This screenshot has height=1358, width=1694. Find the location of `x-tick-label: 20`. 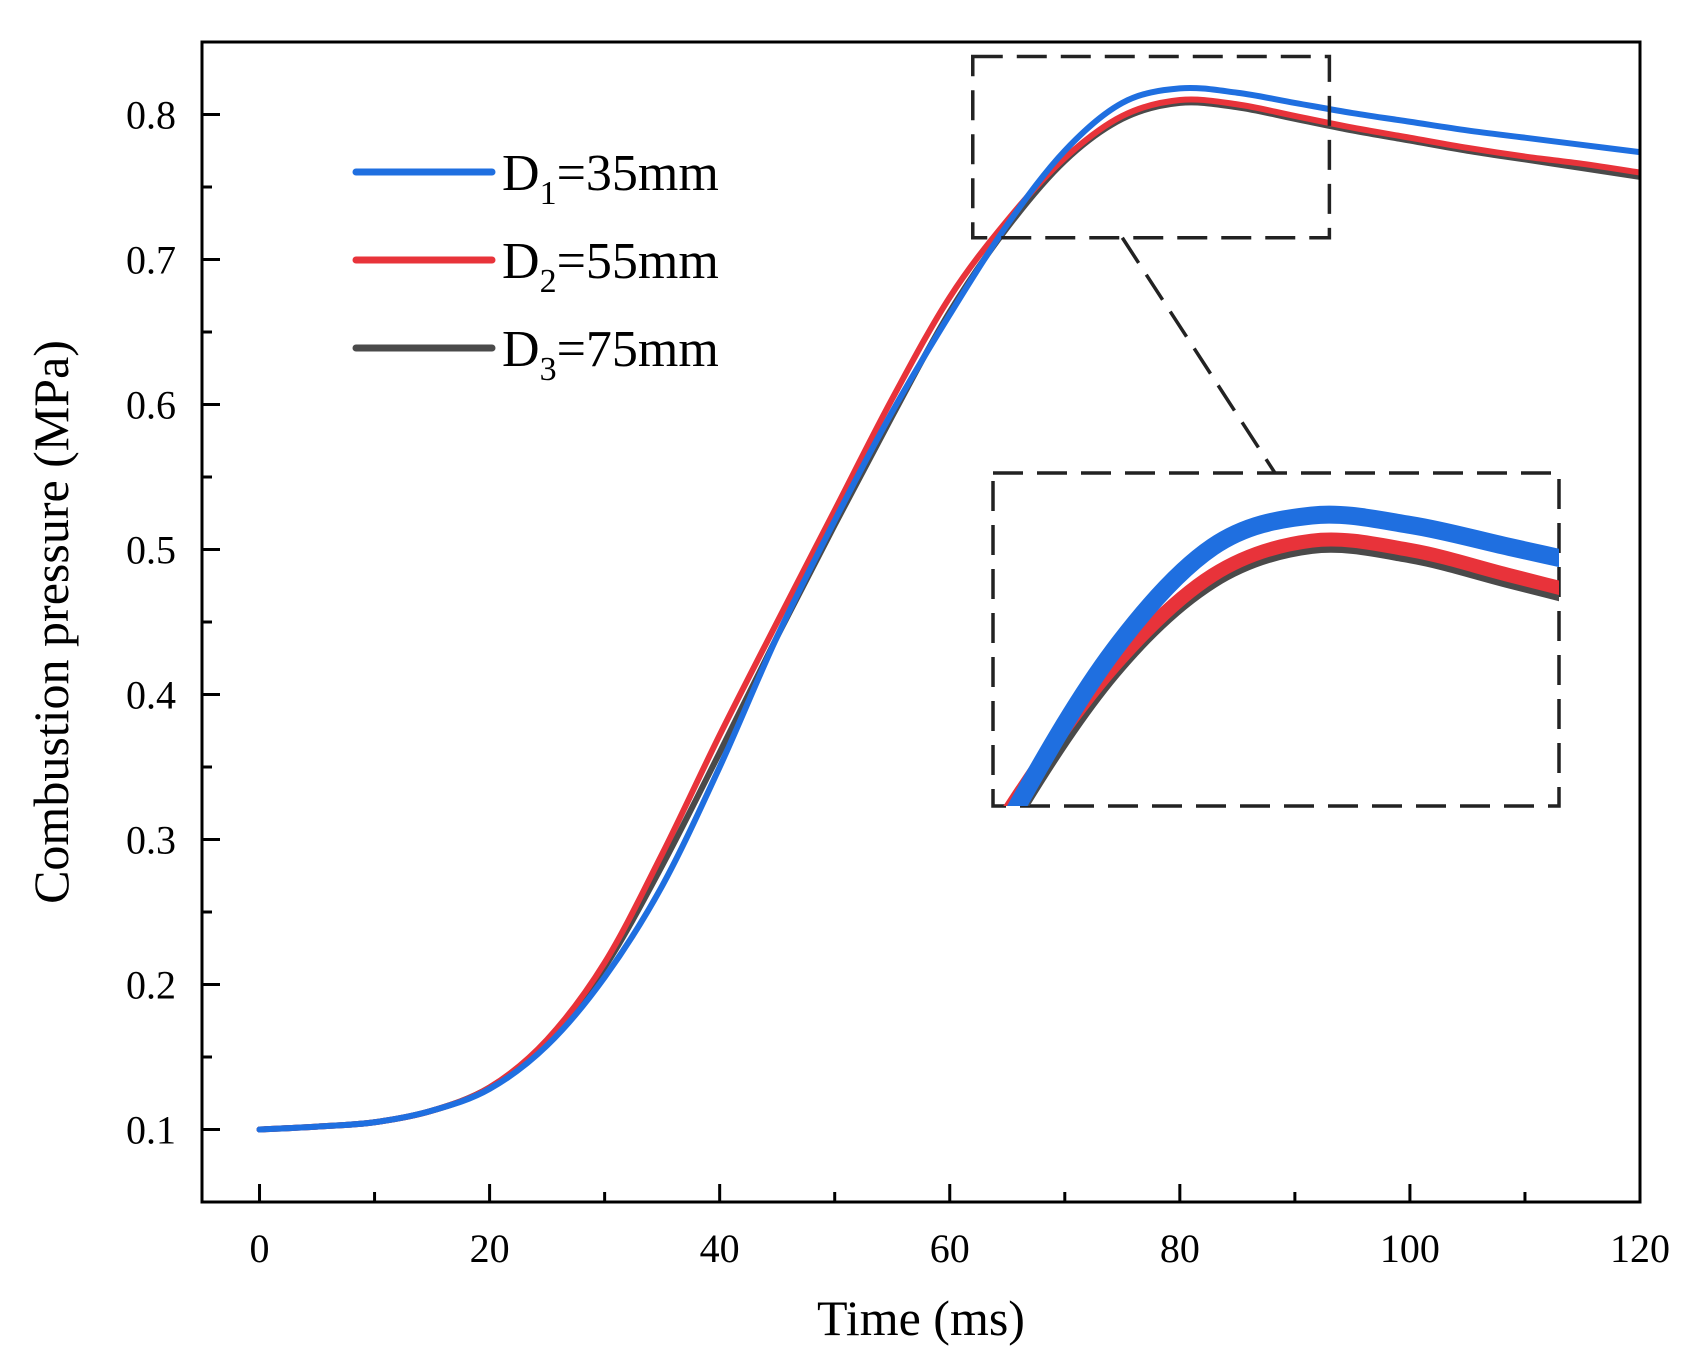

x-tick-label: 20 is located at coordinates (490, 1248).